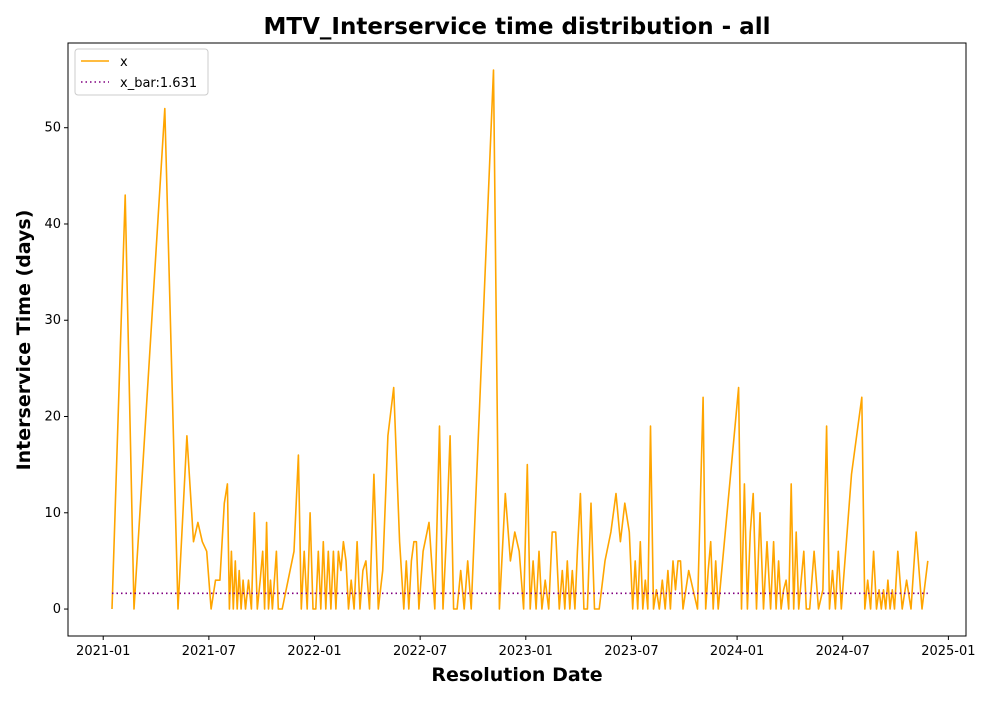  I want to click on y-tick-label: 50, so click(52, 128).